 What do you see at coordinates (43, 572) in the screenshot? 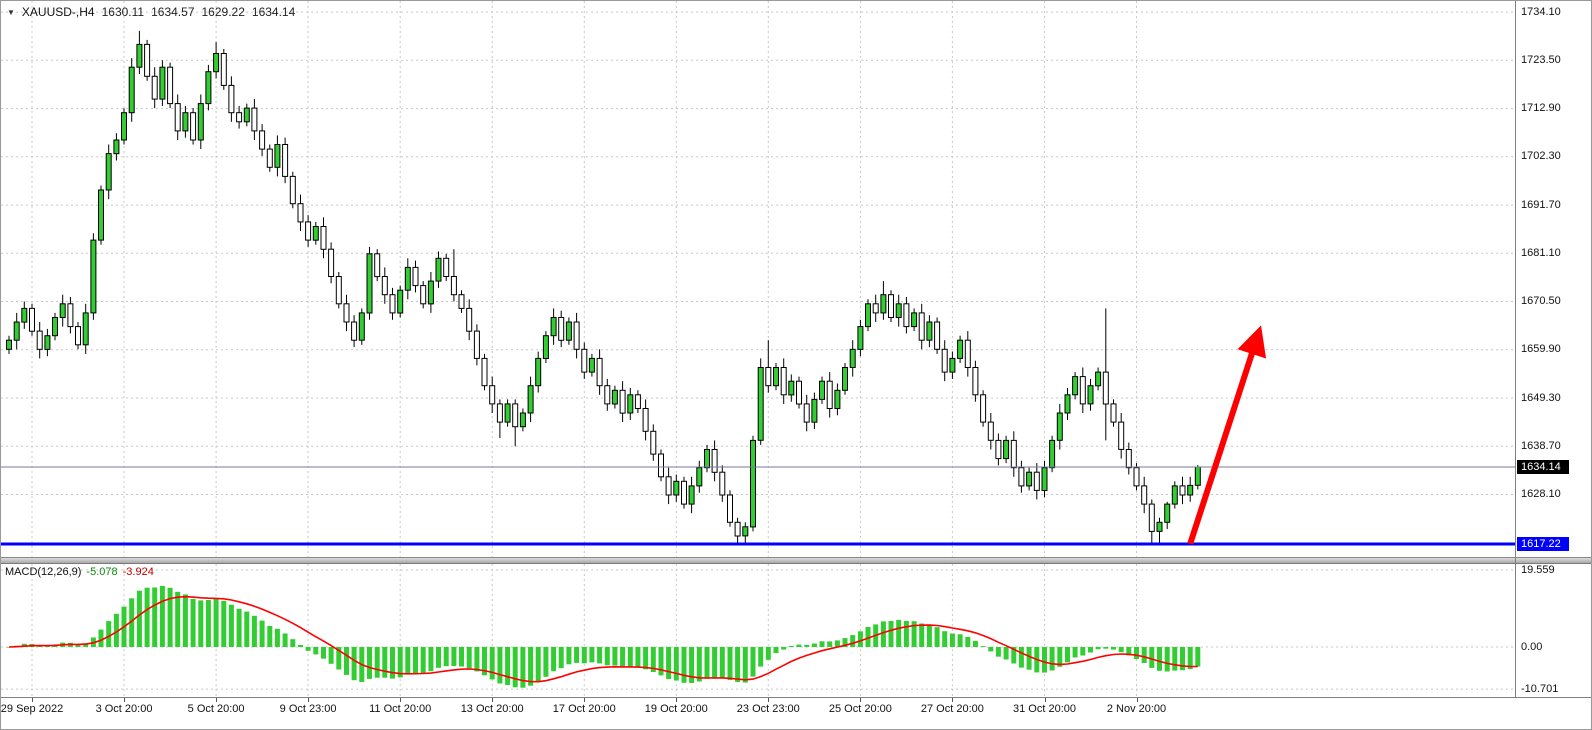
I see `macd-name: MACD(12,26,9)` at bounding box center [43, 572].